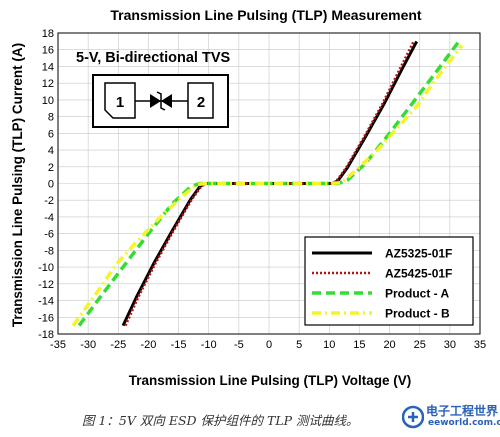 Image resolution: width=500 pixels, height=437 pixels. What do you see at coordinates (49, 235) in the screenshot?
I see `y-tick-label: -6` at bounding box center [49, 235].